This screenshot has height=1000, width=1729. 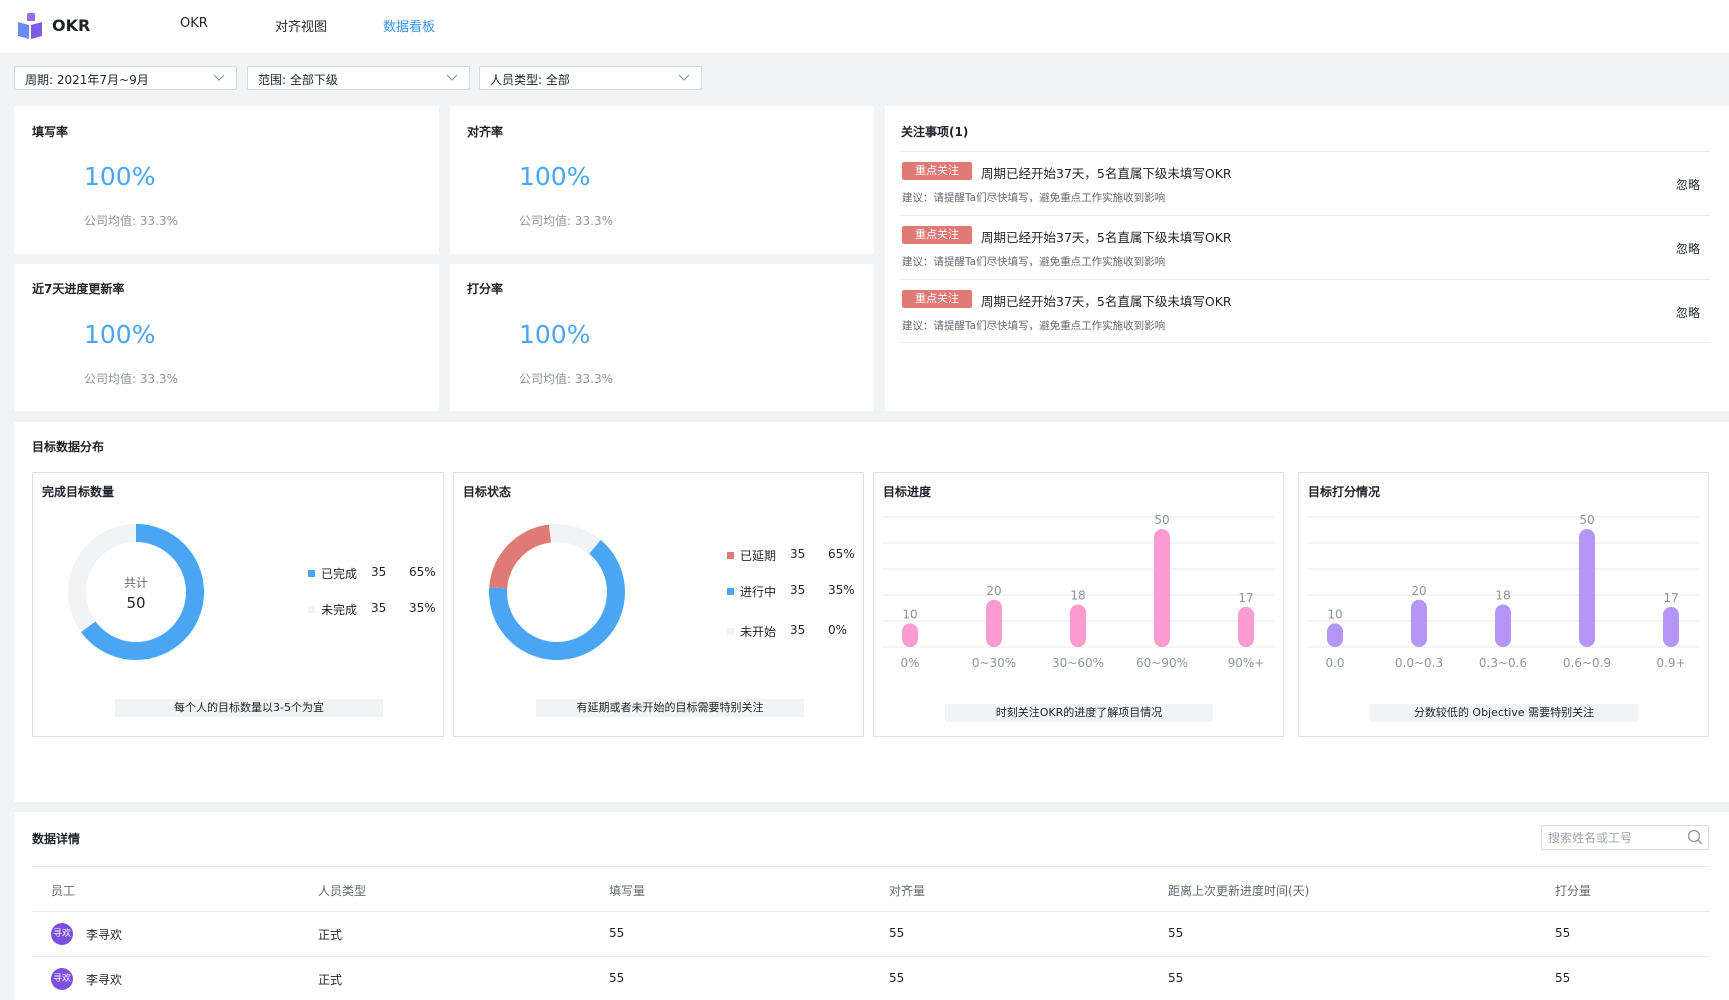 I want to click on column-header-days-since-update: 距离上次更新进度时间(天), so click(x=1239, y=891).